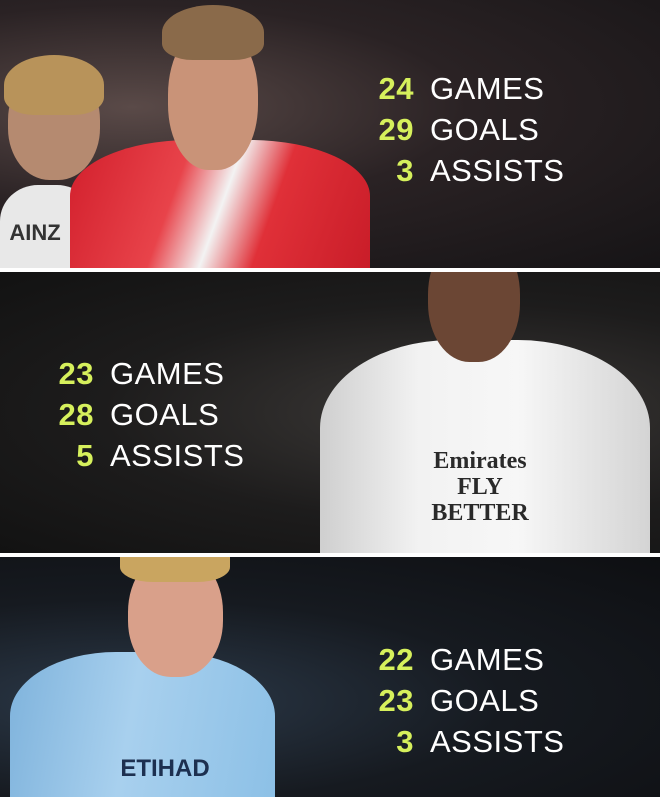 The image size is (660, 797). Describe the element at coordinates (461, 88) in the screenshot. I see `stat-games: 24 GAMES` at that location.